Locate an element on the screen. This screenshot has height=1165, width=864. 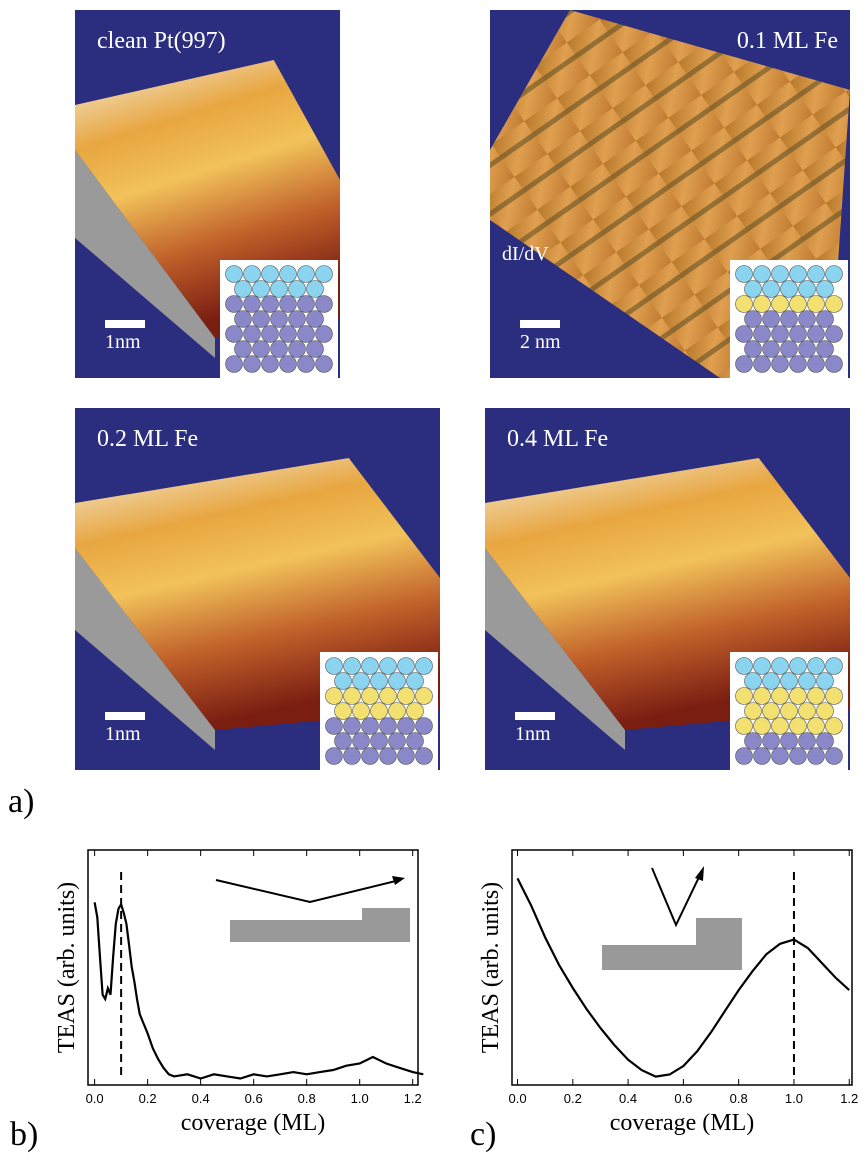
scale-label: 1nm is located at coordinates (533, 734).